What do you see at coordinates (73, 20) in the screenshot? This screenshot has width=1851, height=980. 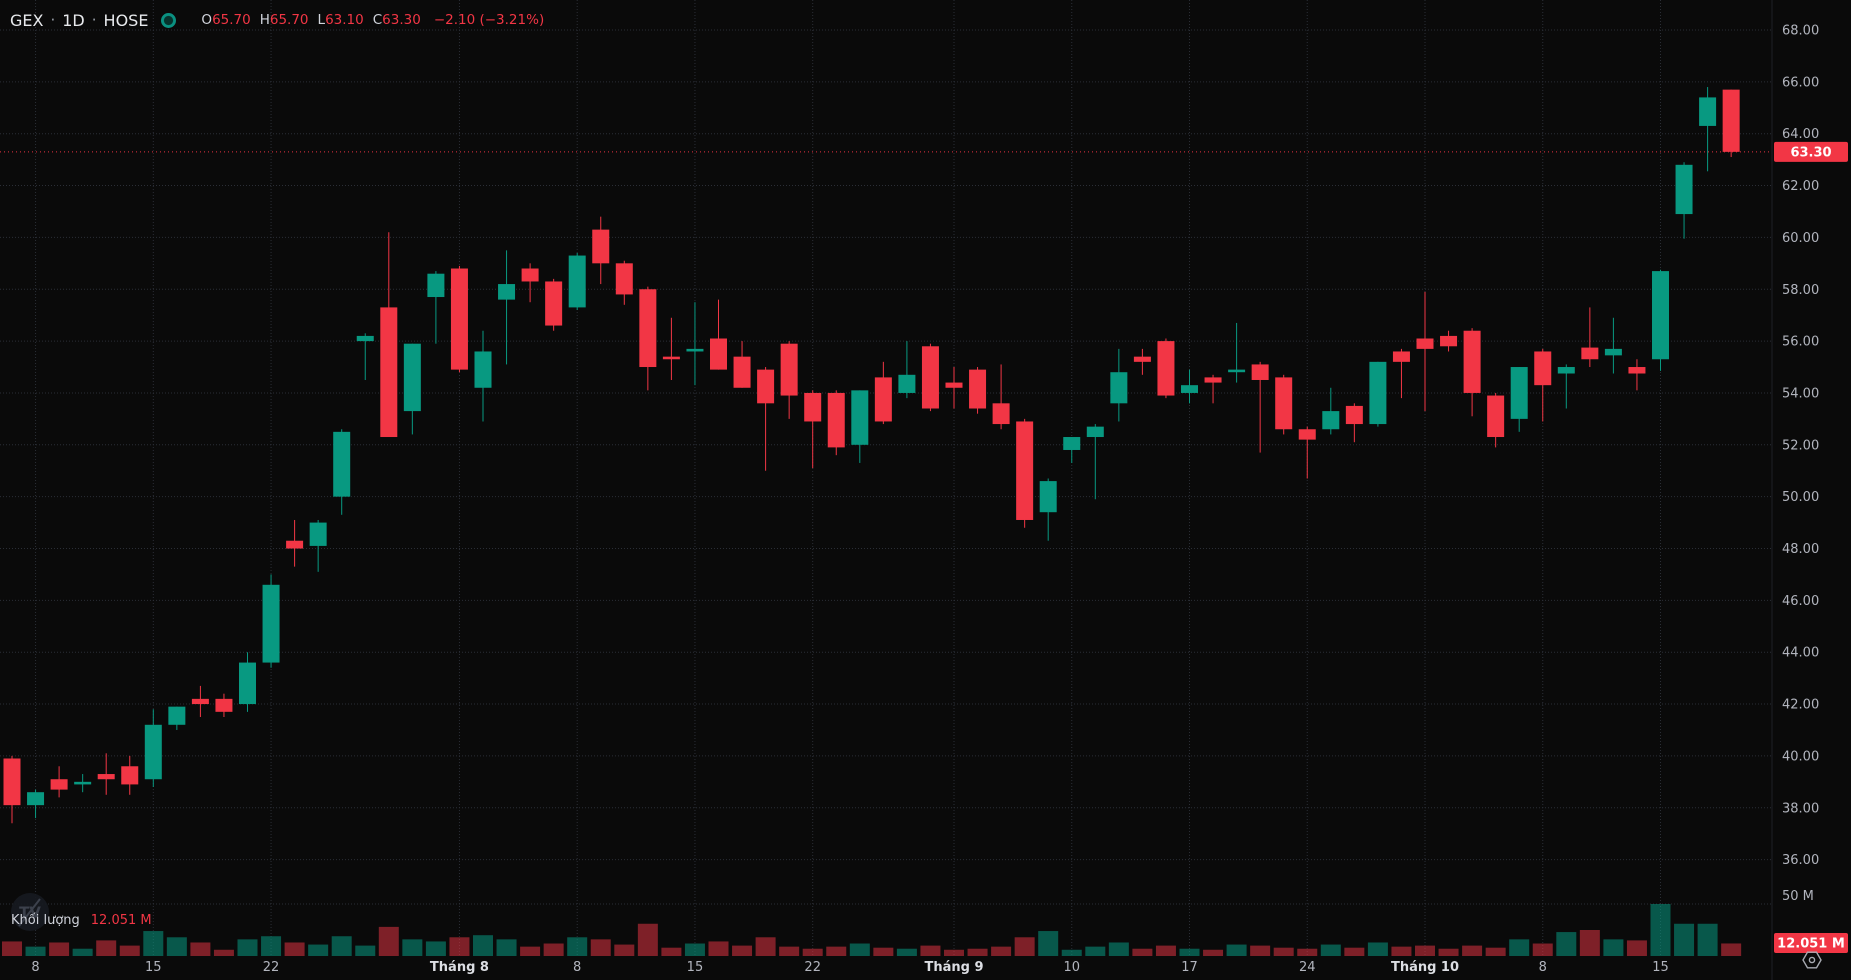 I see `interval-selector: 1D` at bounding box center [73, 20].